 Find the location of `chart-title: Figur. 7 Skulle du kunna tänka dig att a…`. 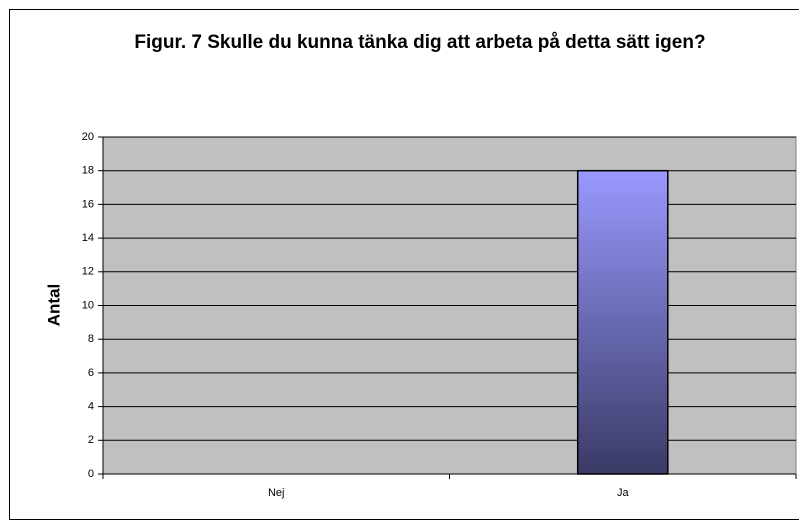

chart-title: Figur. 7 Skulle du kunna tänka dig att a… is located at coordinates (420, 42).